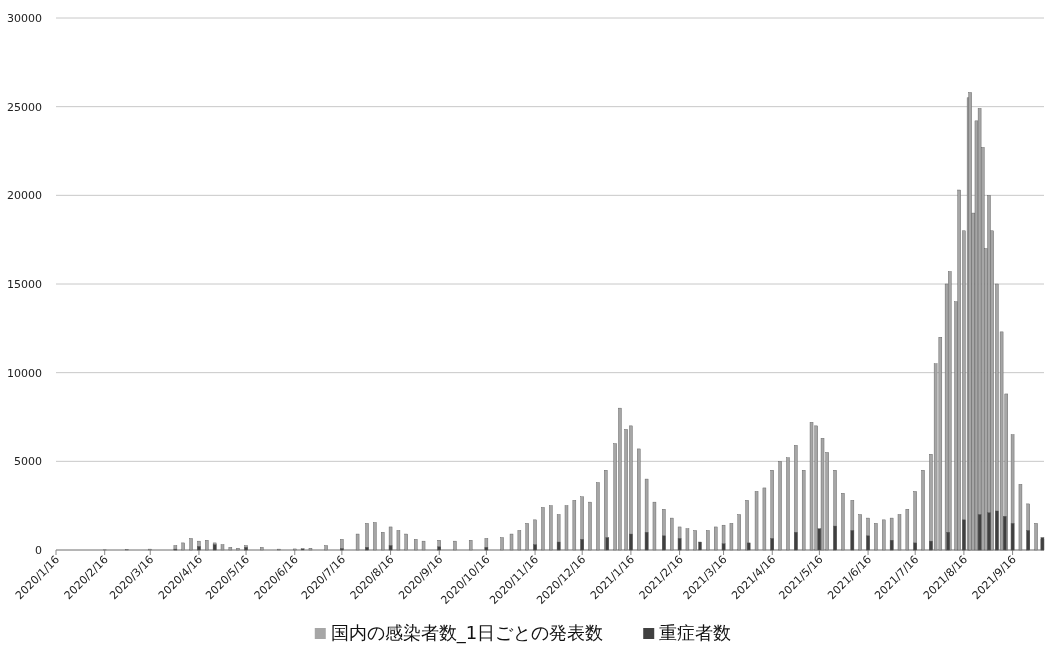 Image resolution: width=1046 pixels, height=651 pixels. I want to click on y-tick-label: 30000, so click(24, 18).